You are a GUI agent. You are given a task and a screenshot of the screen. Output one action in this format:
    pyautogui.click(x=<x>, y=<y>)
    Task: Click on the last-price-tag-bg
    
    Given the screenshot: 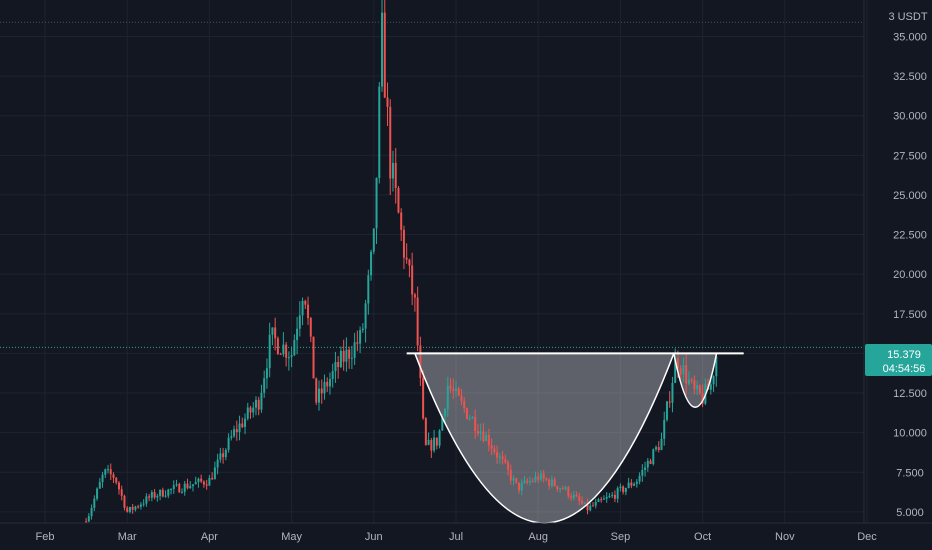 What is the action you would take?
    pyautogui.click(x=898, y=360)
    